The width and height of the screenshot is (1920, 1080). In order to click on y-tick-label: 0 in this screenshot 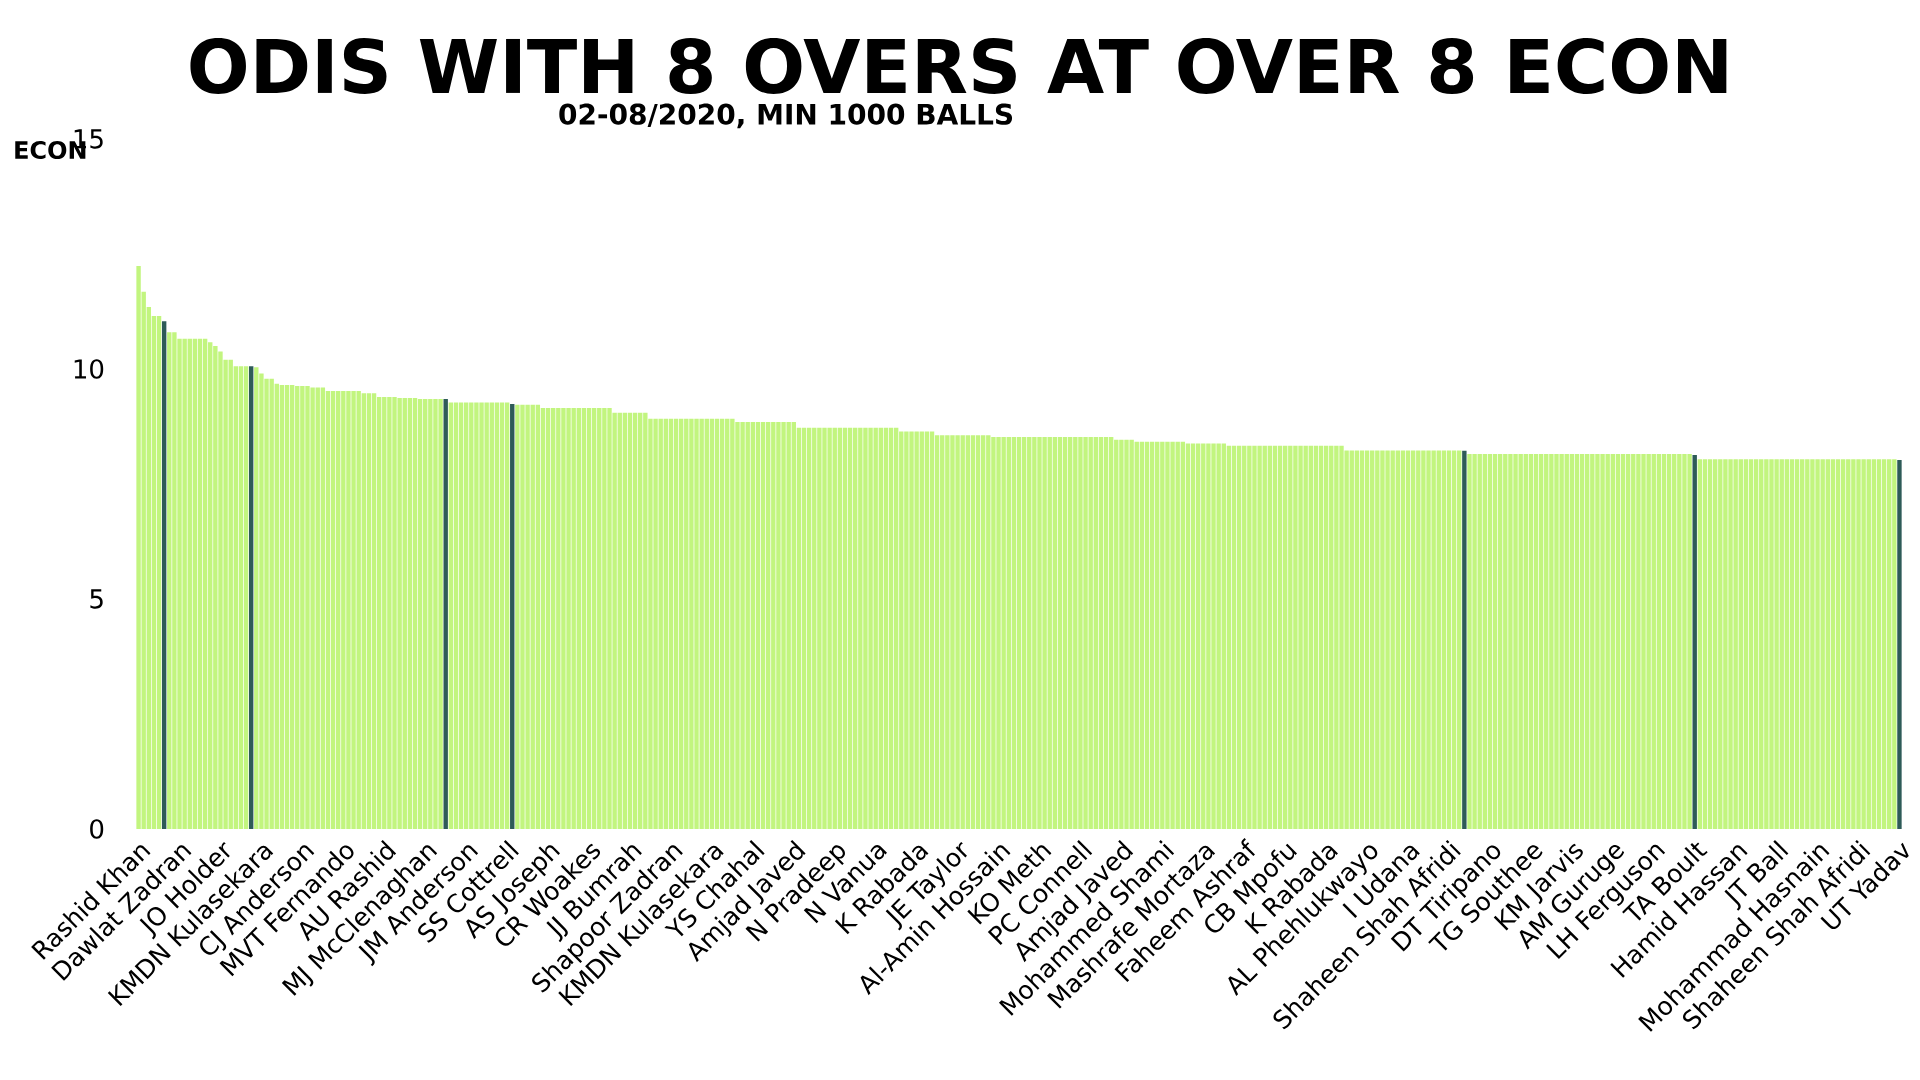, I will do `click(97, 829)`.